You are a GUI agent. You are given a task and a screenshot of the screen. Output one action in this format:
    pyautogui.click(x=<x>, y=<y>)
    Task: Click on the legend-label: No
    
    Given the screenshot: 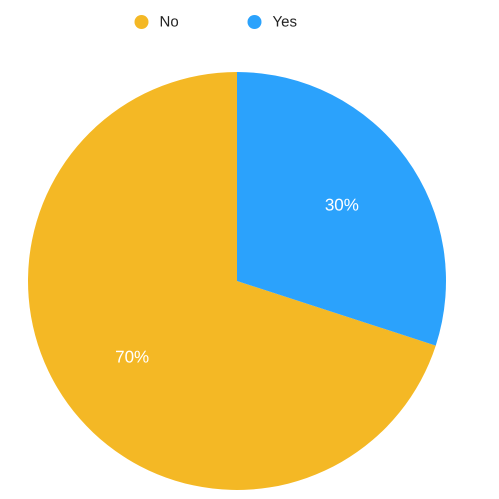 What is the action you would take?
    pyautogui.click(x=169, y=22)
    